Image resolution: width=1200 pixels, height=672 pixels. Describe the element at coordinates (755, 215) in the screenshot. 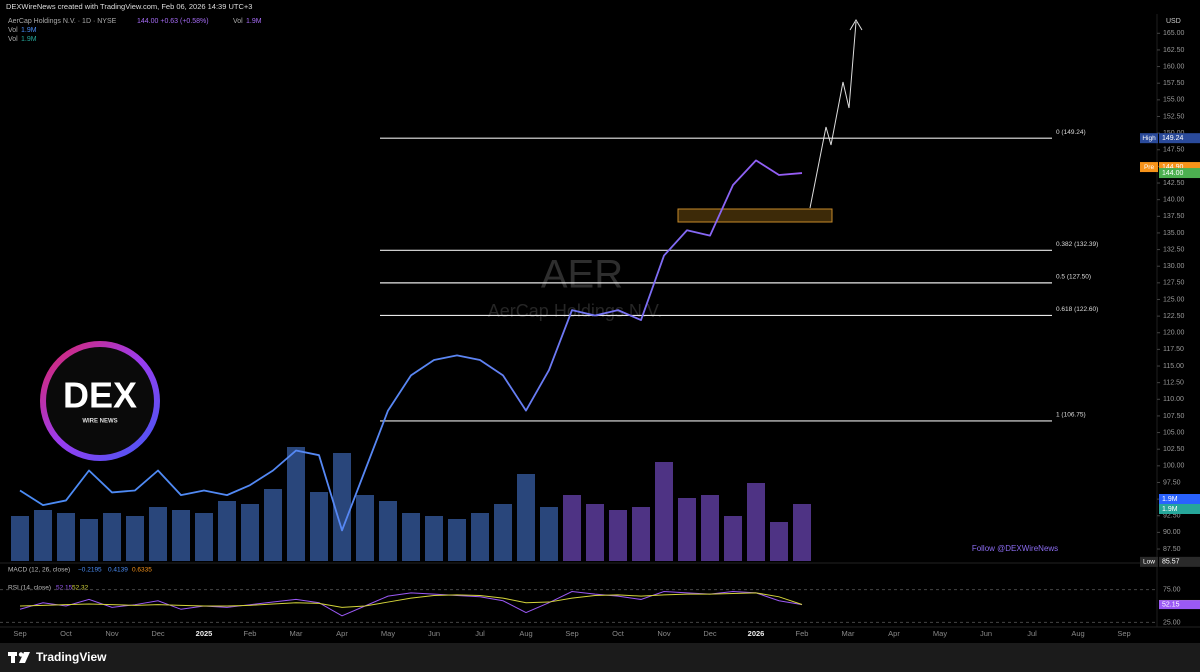

I see `support-zone` at that location.